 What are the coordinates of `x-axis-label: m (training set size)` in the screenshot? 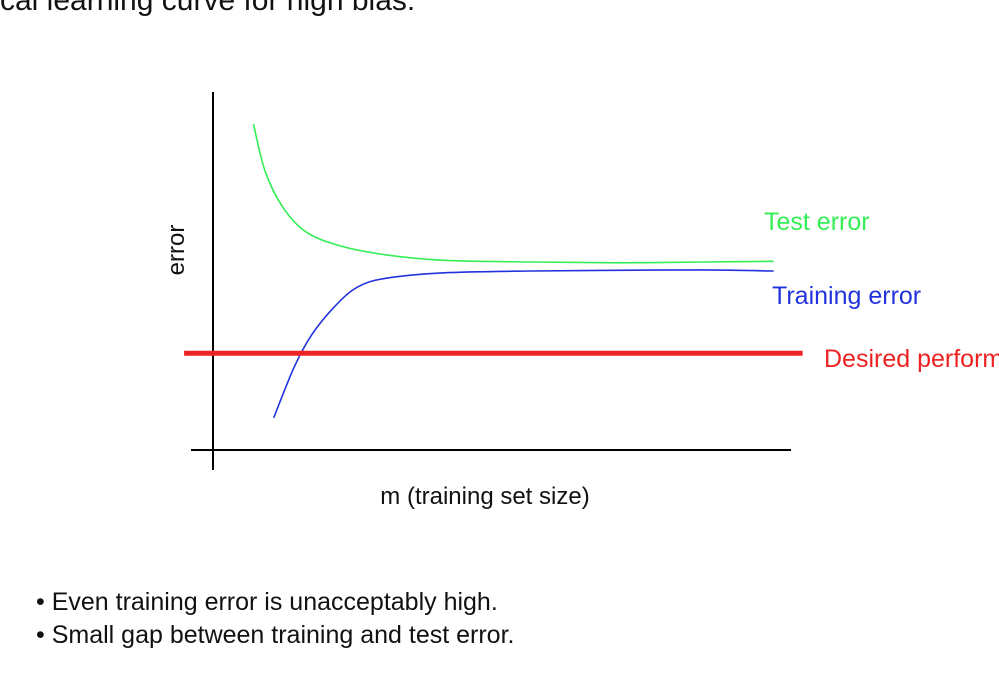 It's located at (484, 496).